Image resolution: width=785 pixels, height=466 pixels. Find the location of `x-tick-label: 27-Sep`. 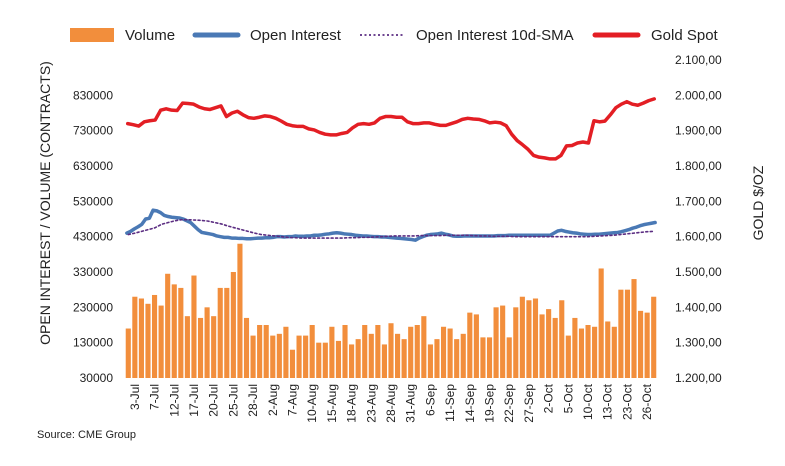

x-tick-label: 27-Sep is located at coordinates (529, 403).